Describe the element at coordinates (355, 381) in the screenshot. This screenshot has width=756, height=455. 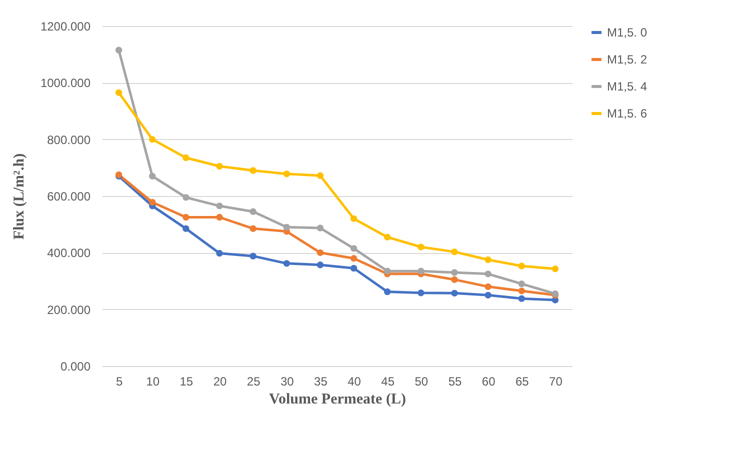
I see `x-tick-label: 40` at that location.